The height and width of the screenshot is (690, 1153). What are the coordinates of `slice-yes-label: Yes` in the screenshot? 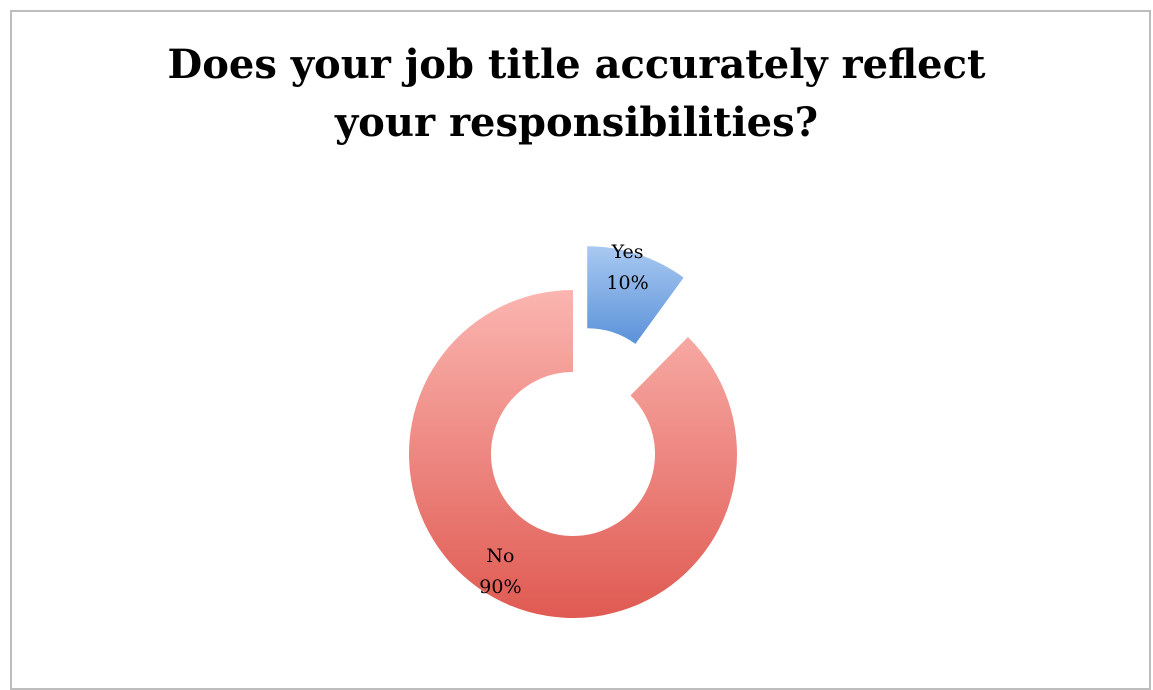 It's located at (627, 252).